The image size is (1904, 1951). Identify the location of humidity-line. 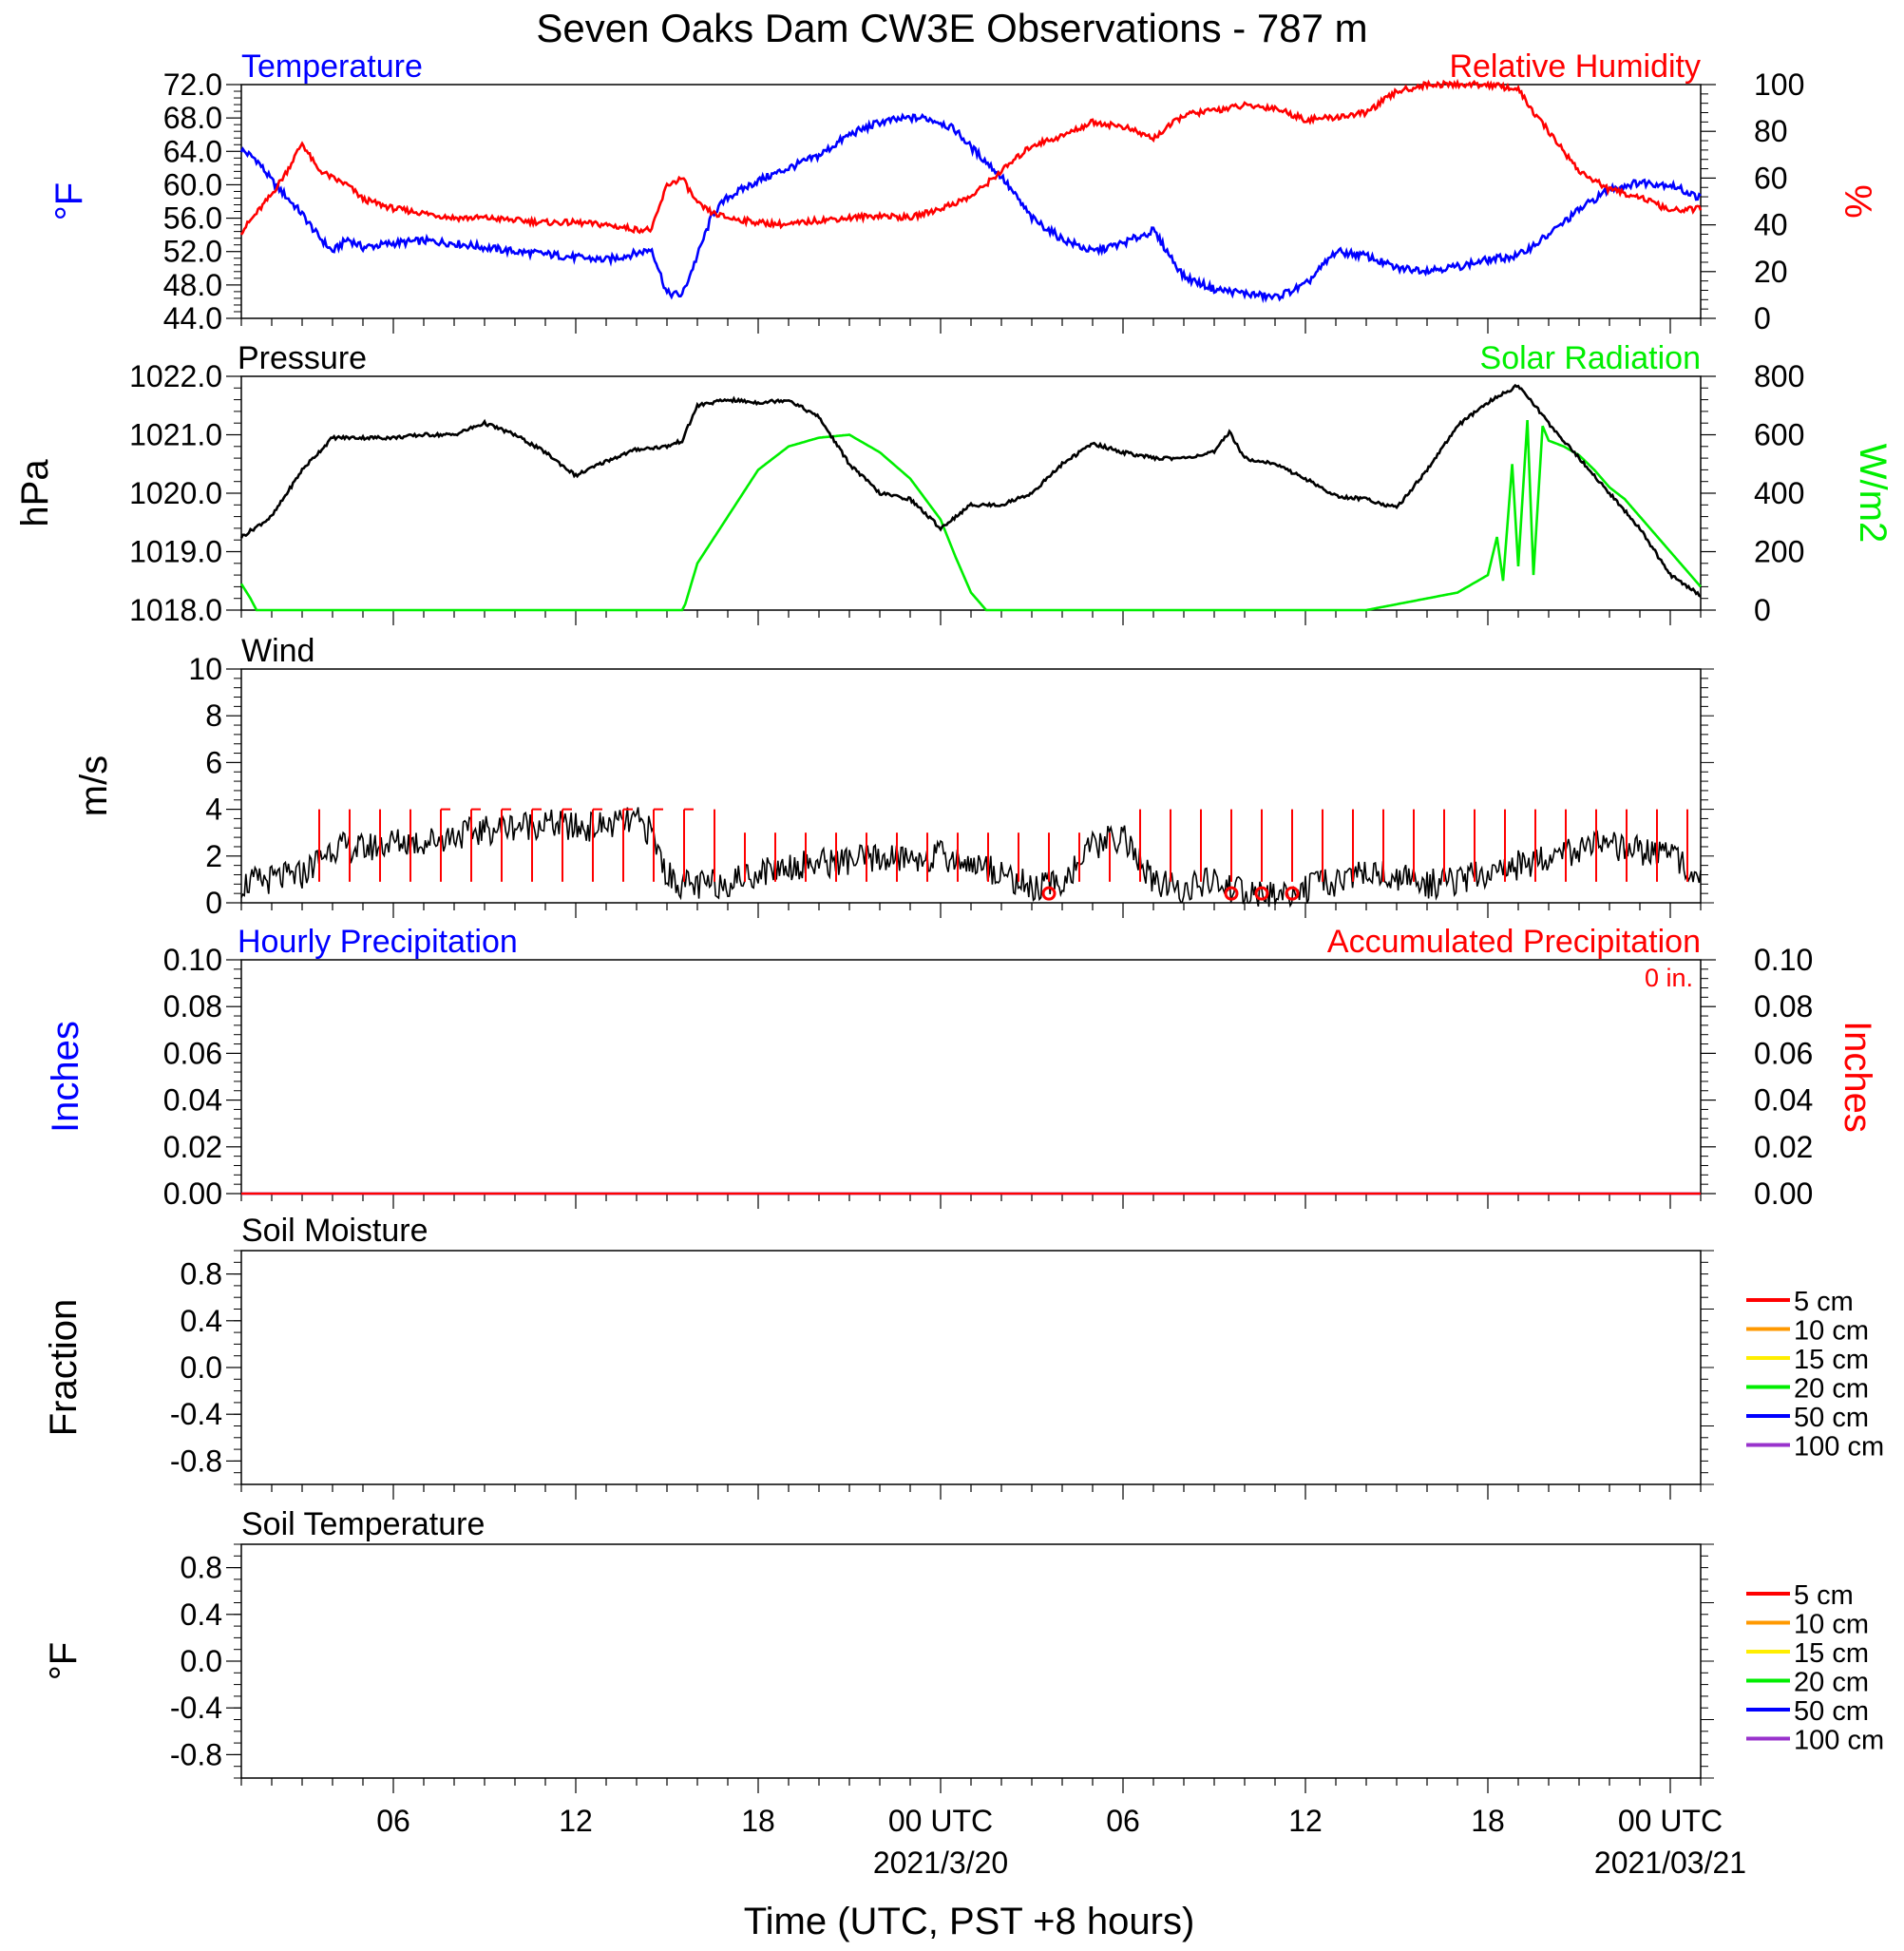
(971, 157).